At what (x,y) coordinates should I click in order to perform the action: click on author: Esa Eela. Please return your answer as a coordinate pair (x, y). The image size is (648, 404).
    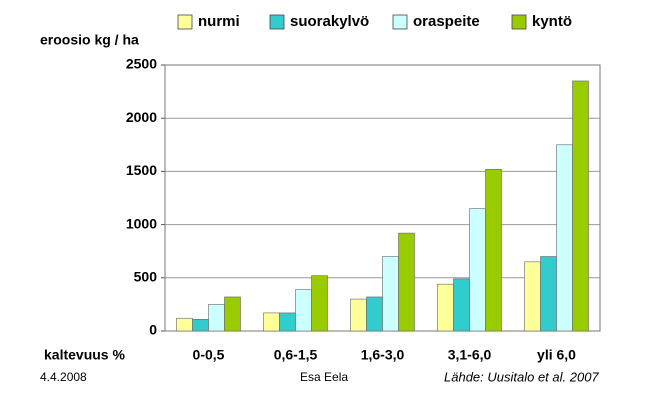
    Looking at the image, I should click on (324, 377).